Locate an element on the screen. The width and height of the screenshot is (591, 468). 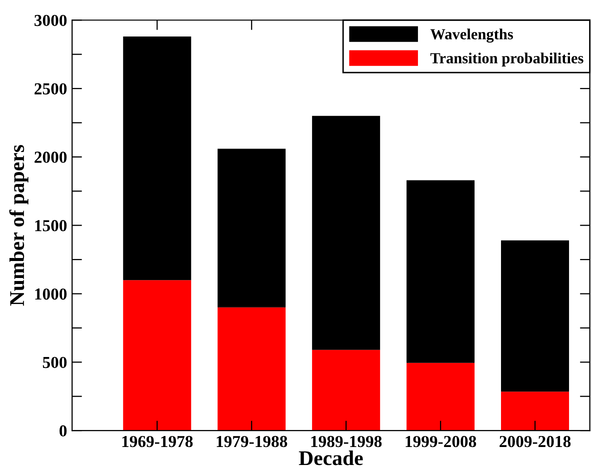
legend-label: Wavelengths is located at coordinates (471, 35).